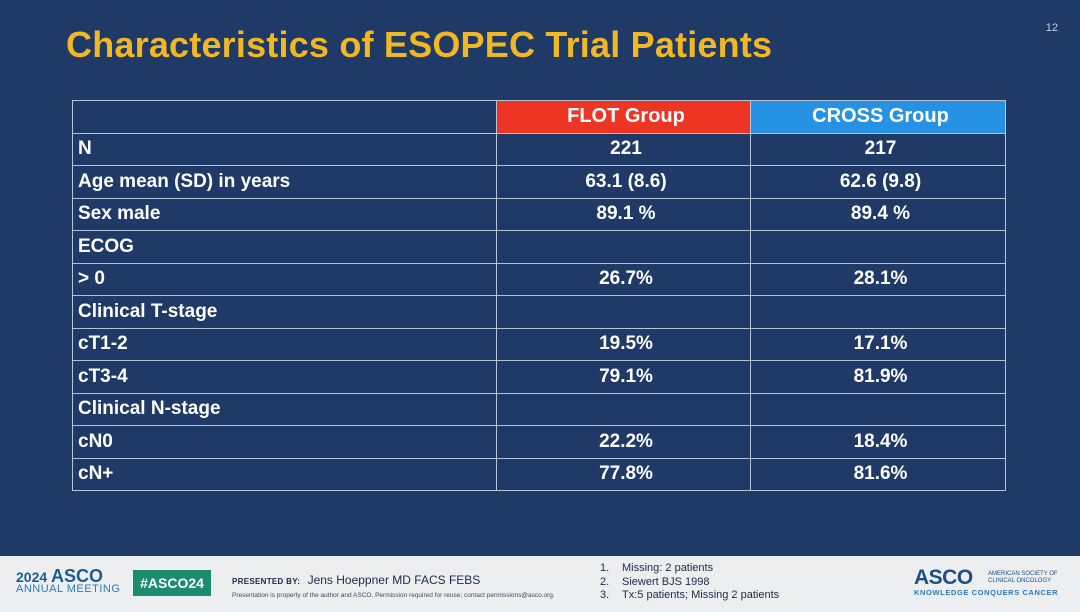 Image resolution: width=1080 pixels, height=612 pixels. Describe the element at coordinates (655, 581) in the screenshot. I see `footnote-item: 2. Siewert BJS 1998` at that location.